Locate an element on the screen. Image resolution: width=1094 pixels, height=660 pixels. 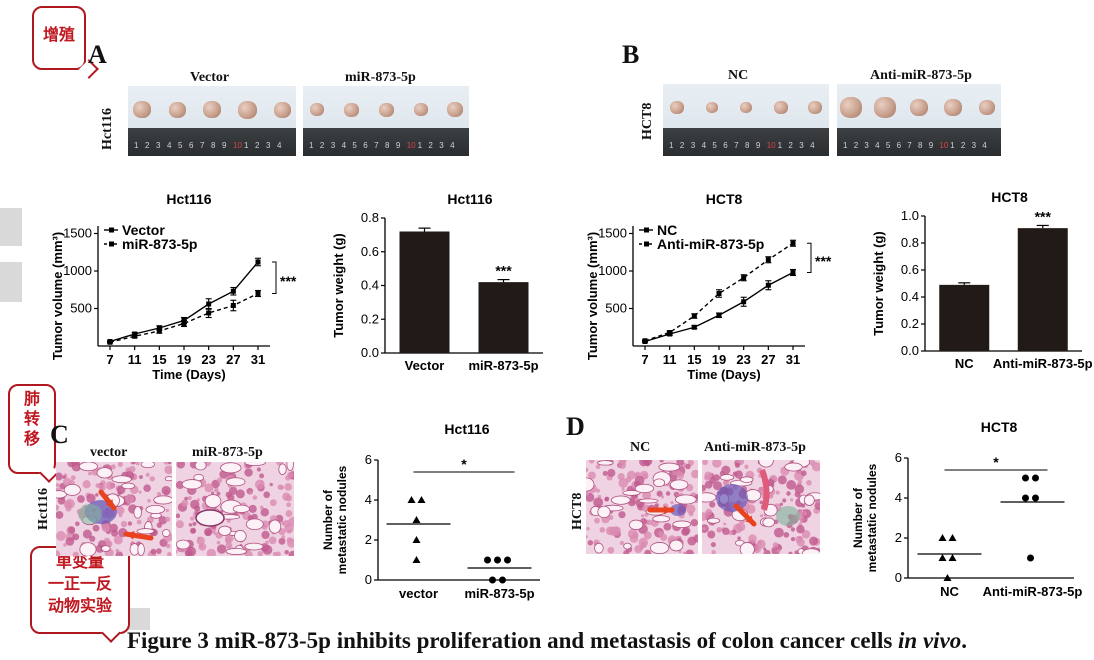
ruler-number: 3 is located at coordinates (441, 145).